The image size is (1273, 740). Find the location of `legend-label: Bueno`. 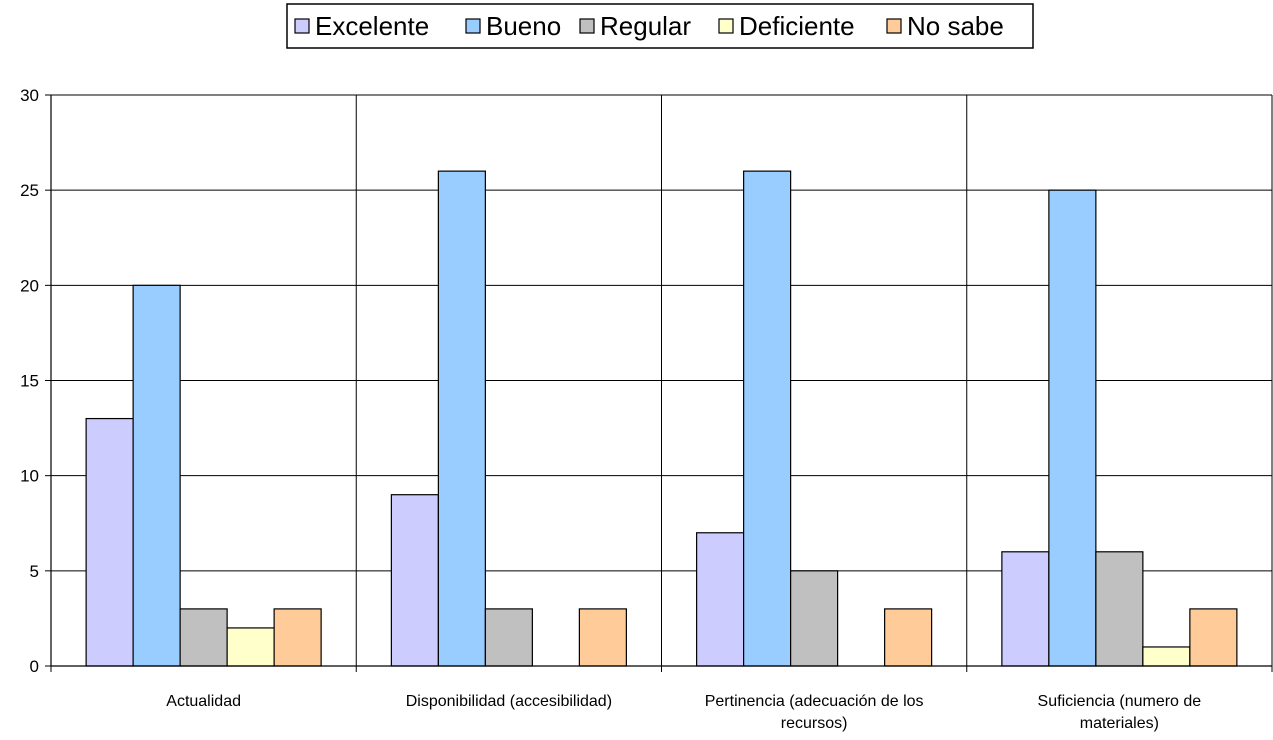

legend-label: Bueno is located at coordinates (523, 26).